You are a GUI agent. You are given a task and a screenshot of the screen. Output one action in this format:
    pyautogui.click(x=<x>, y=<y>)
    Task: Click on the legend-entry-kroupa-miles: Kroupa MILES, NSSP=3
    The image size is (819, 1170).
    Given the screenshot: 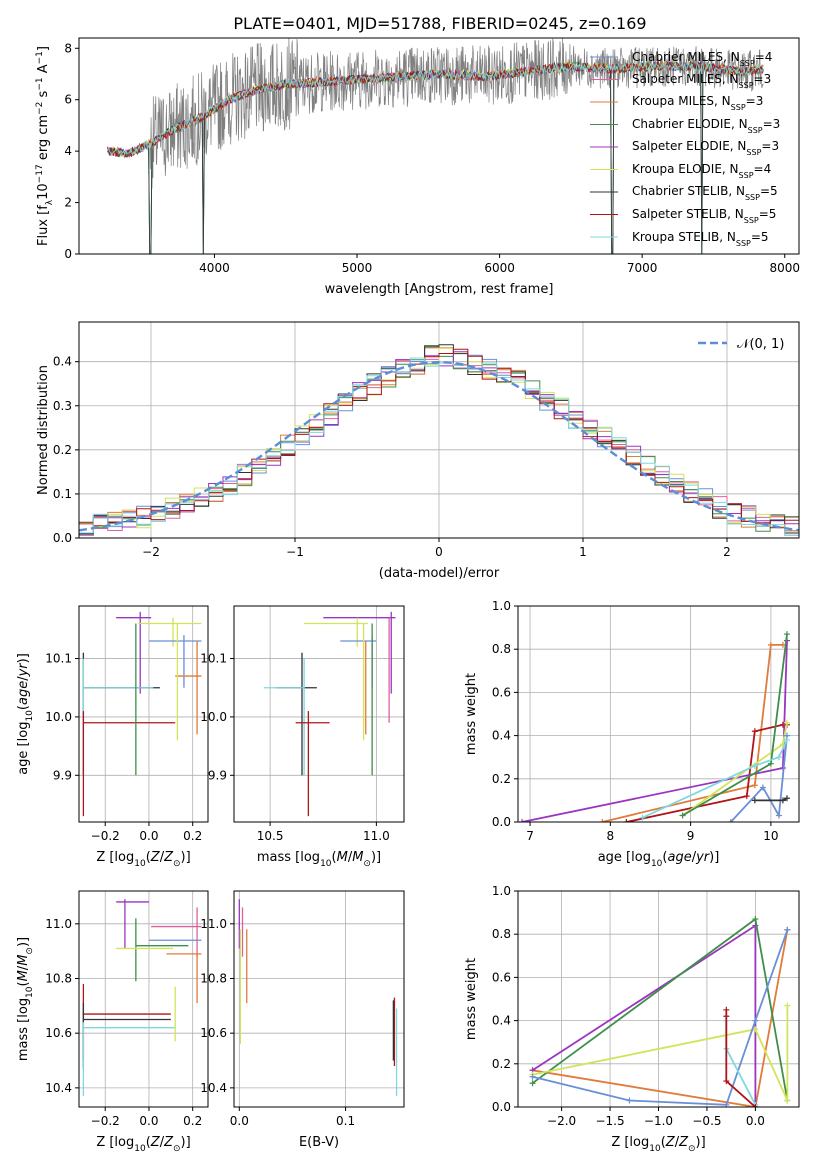 What is the action you would take?
    pyautogui.click(x=697, y=103)
    